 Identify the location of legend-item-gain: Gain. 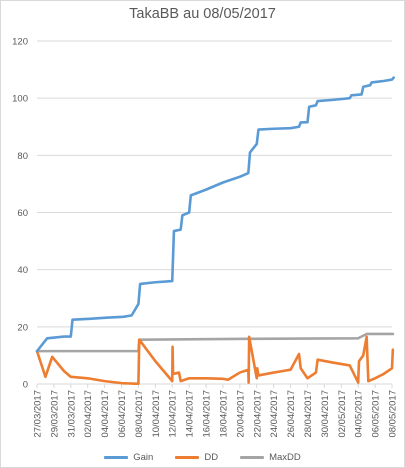
(128, 457).